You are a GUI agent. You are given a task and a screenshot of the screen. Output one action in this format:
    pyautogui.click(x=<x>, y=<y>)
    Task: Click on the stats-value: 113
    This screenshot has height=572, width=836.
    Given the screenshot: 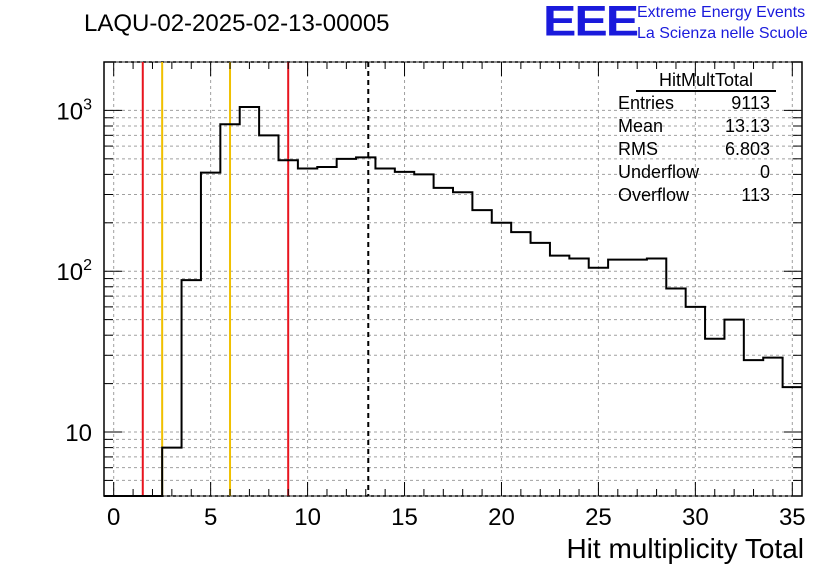 What is the action you would take?
    pyautogui.click(x=755, y=195)
    